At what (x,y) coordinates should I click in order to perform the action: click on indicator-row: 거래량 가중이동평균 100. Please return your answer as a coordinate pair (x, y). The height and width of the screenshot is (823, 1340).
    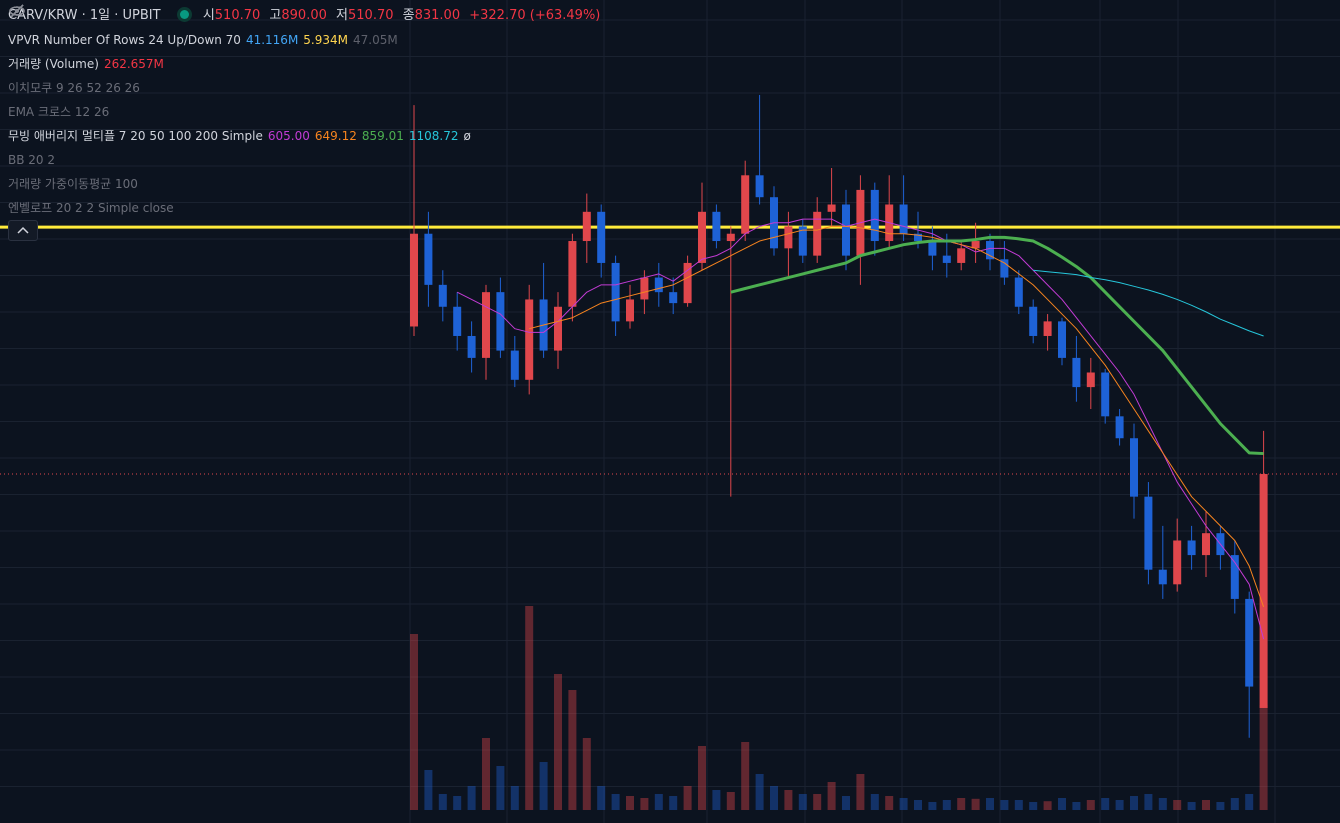
    Looking at the image, I should click on (306, 100).